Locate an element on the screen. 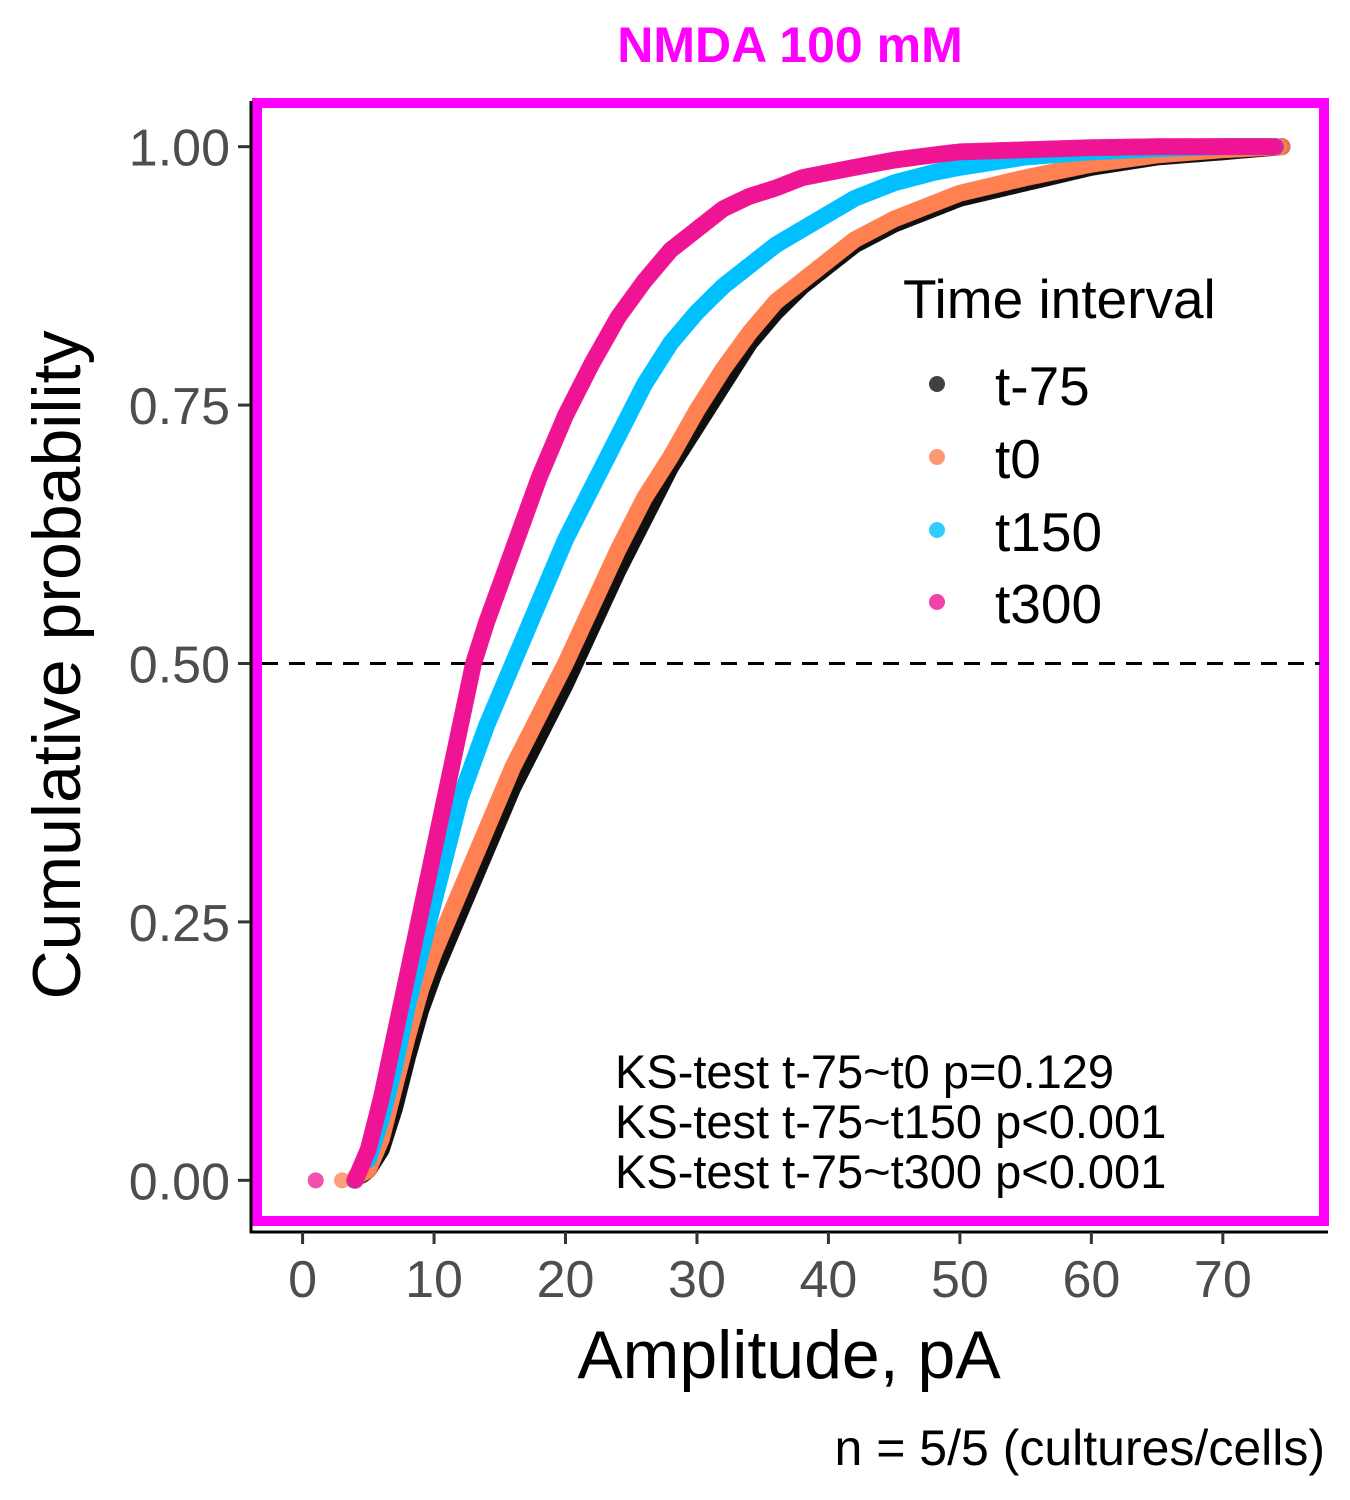 The image size is (1350, 1500). x-axis-ticks: 0 10 20 30 40 50 60 70 is located at coordinates (770, 1270).